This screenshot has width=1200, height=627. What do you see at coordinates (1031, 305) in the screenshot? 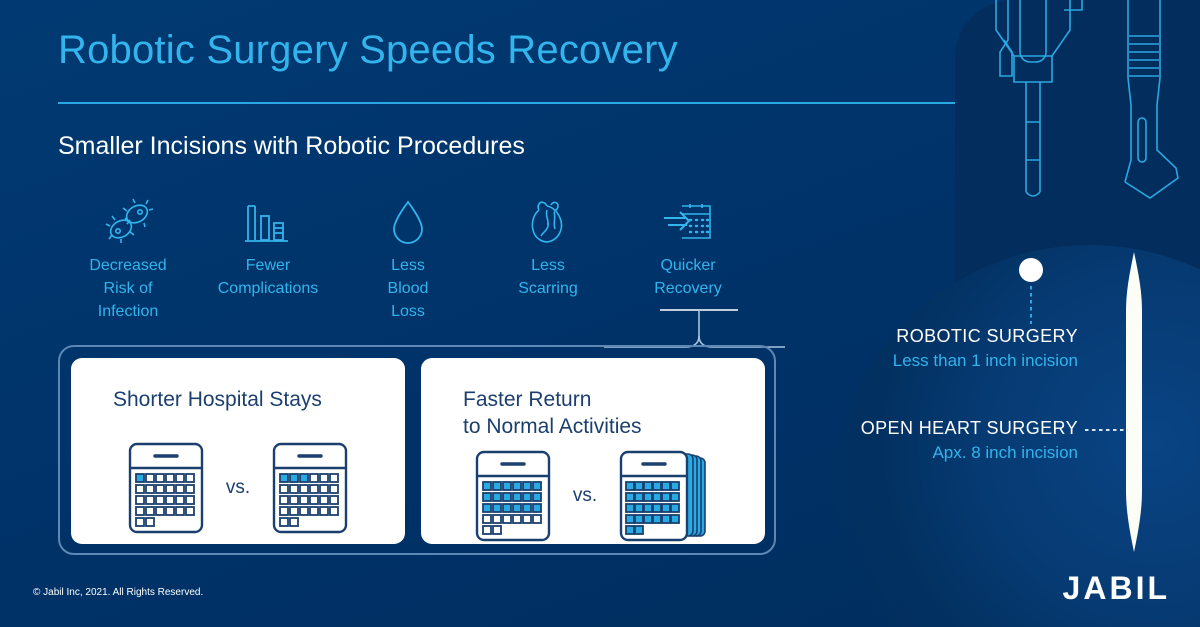
I see `robotic-leader-line` at bounding box center [1031, 305].